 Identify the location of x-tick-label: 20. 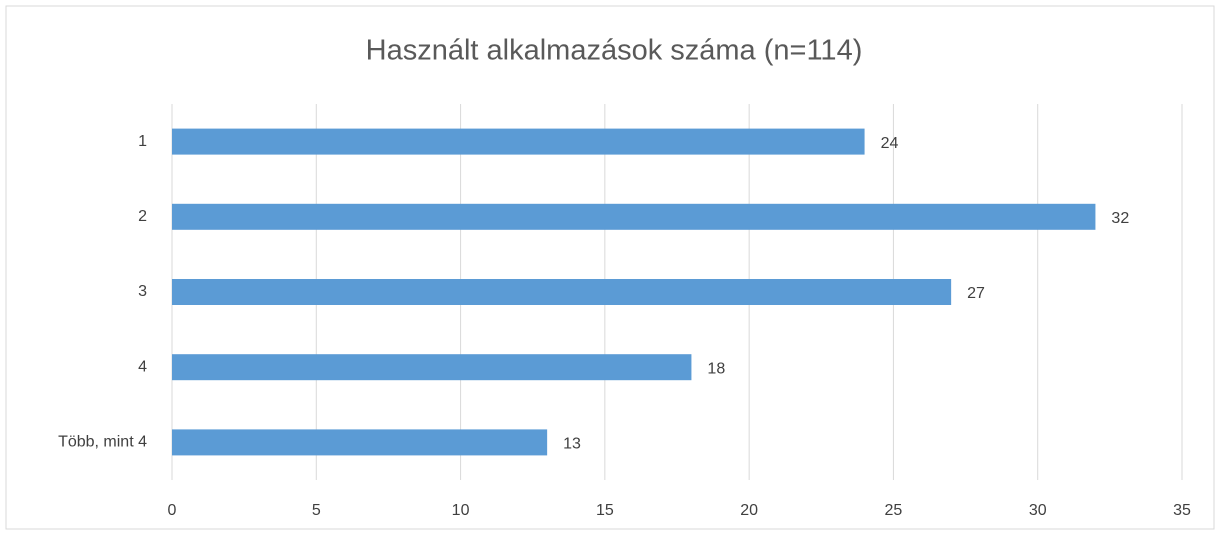
(749, 510).